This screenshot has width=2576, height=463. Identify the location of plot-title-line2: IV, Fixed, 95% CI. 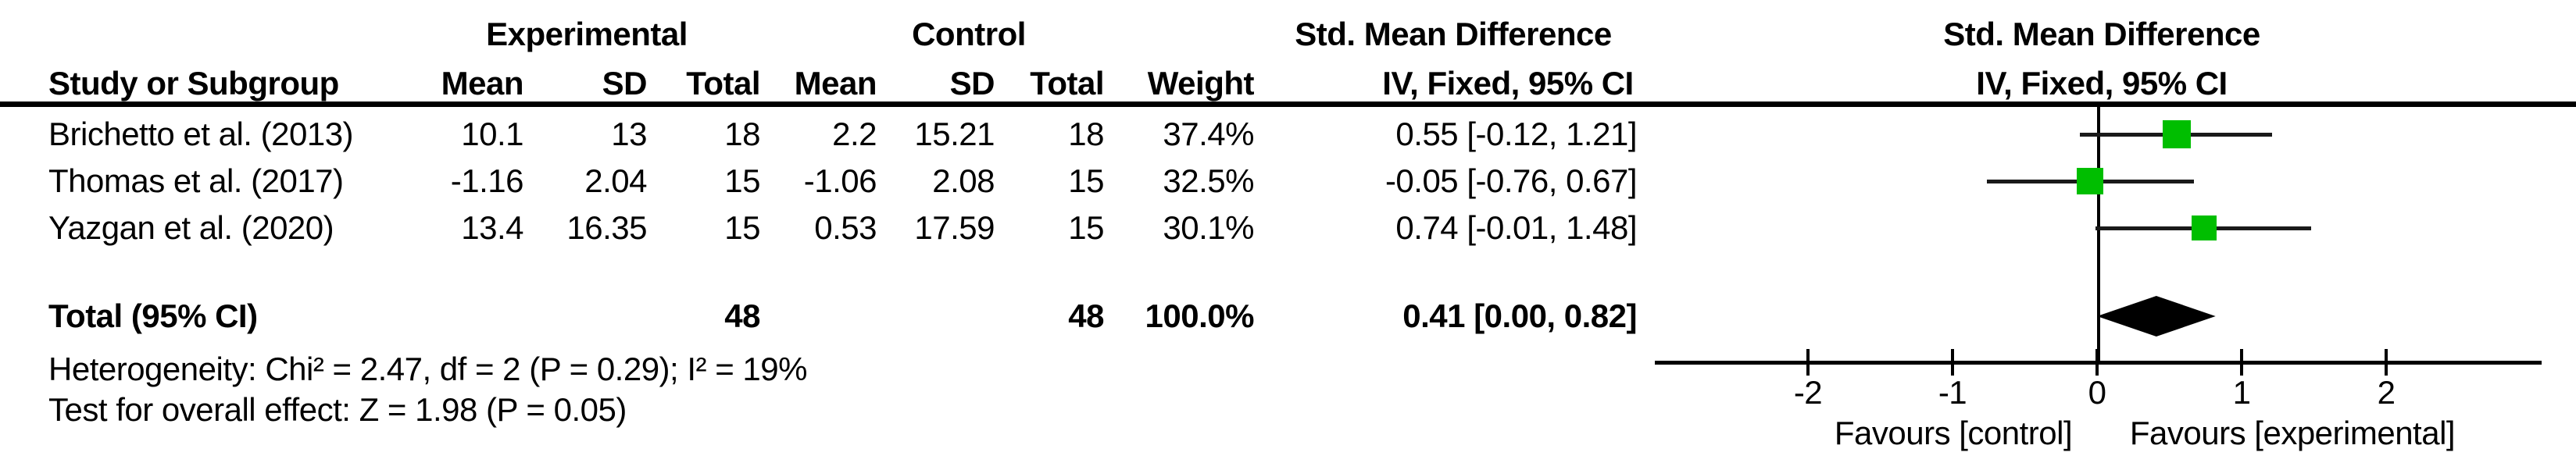
(2102, 83).